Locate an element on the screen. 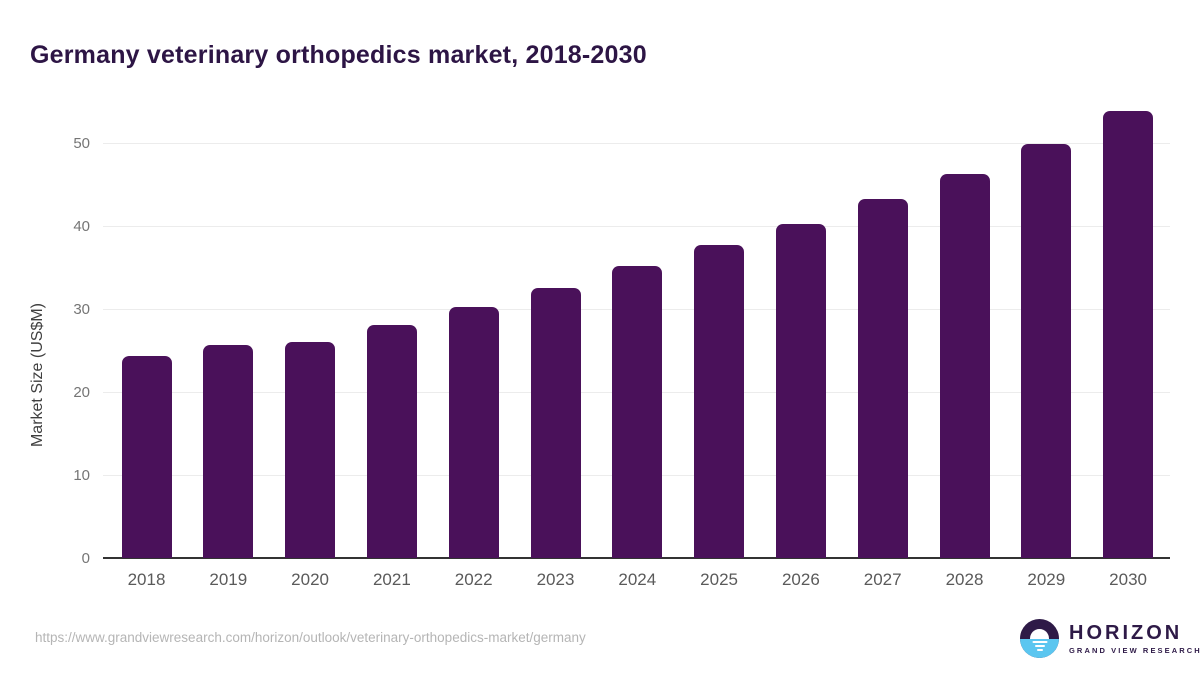 The image size is (1200, 675). bar-2022 is located at coordinates (473, 432).